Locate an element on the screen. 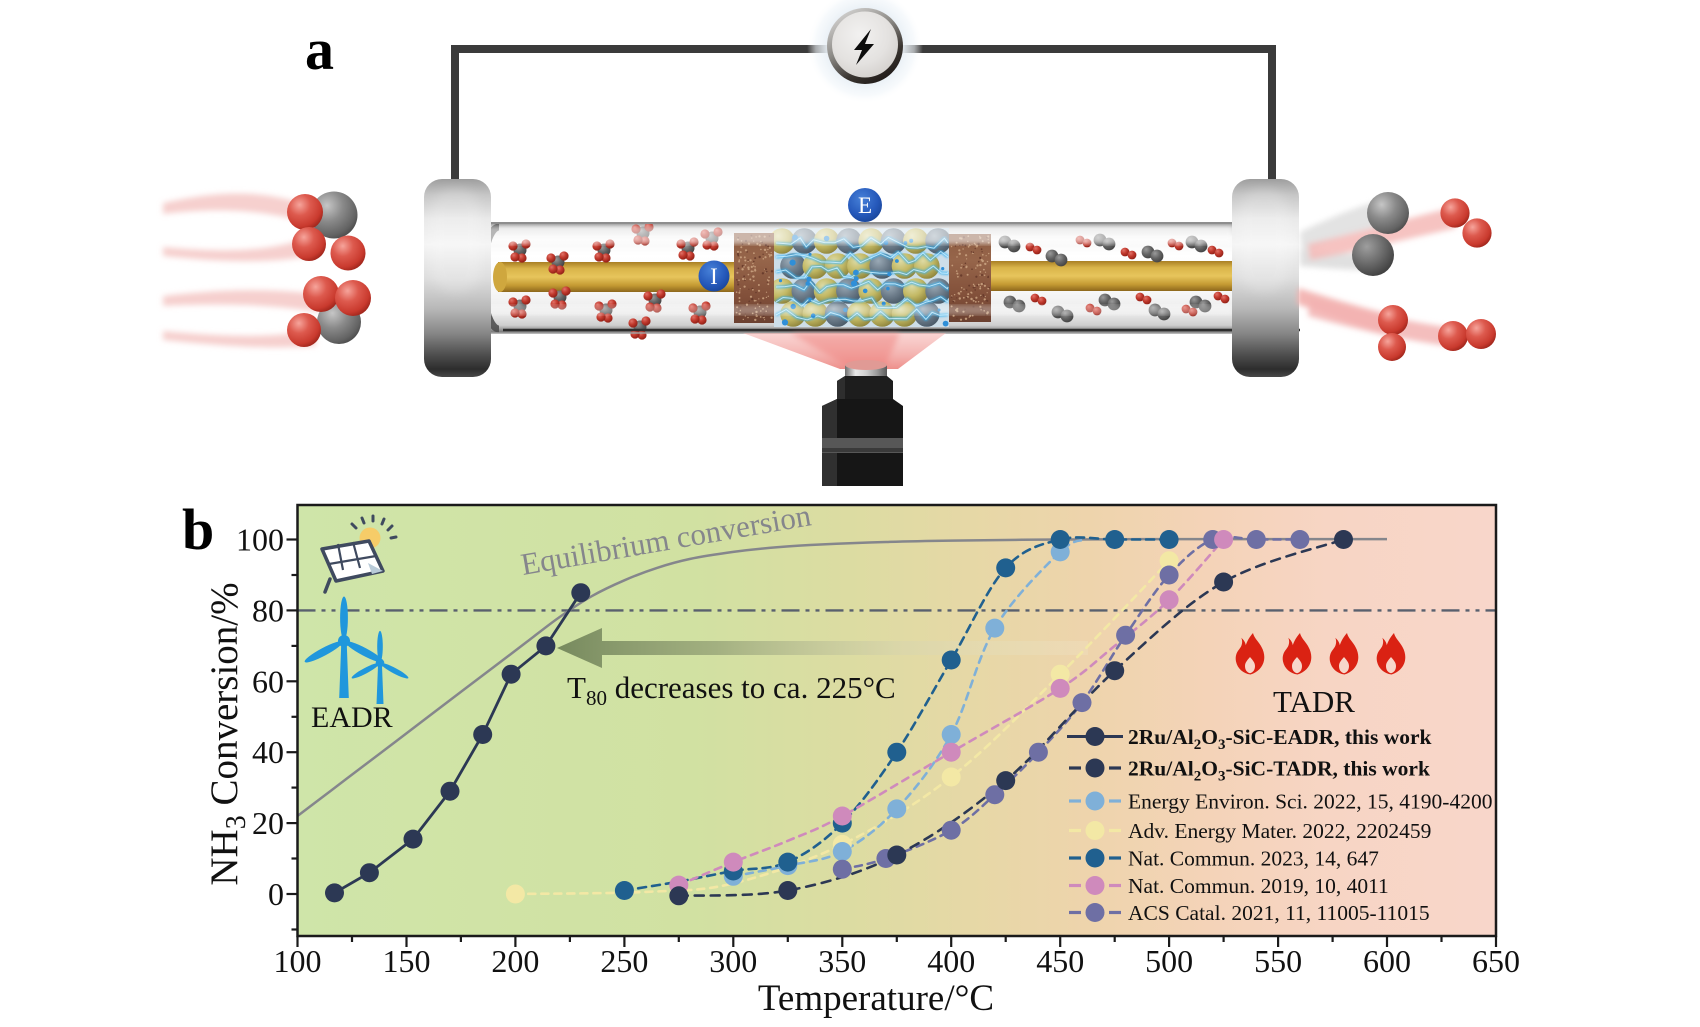 The width and height of the screenshot is (1700, 1027). svg-text: 300 is located at coordinates (733, 961).